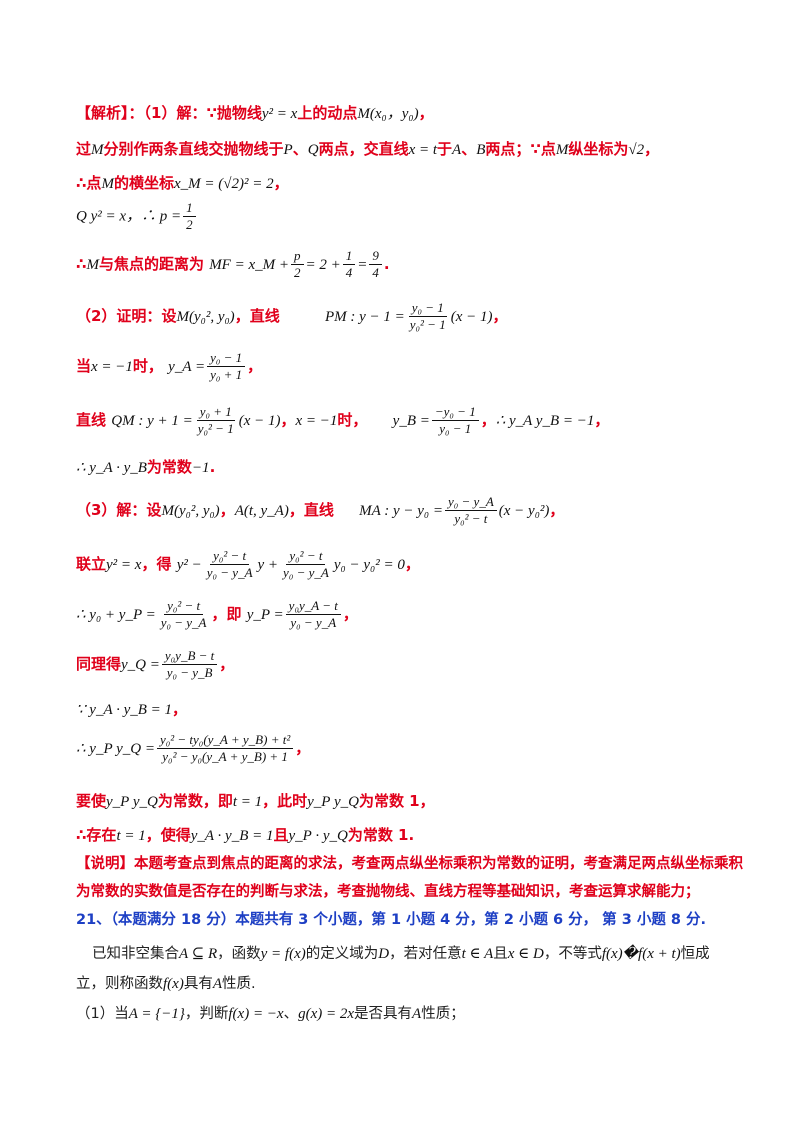  What do you see at coordinates (146, 467) in the screenshot?
I see `analysis-line-9: ∴ y_A · y_B为常数−1.` at bounding box center [146, 467].